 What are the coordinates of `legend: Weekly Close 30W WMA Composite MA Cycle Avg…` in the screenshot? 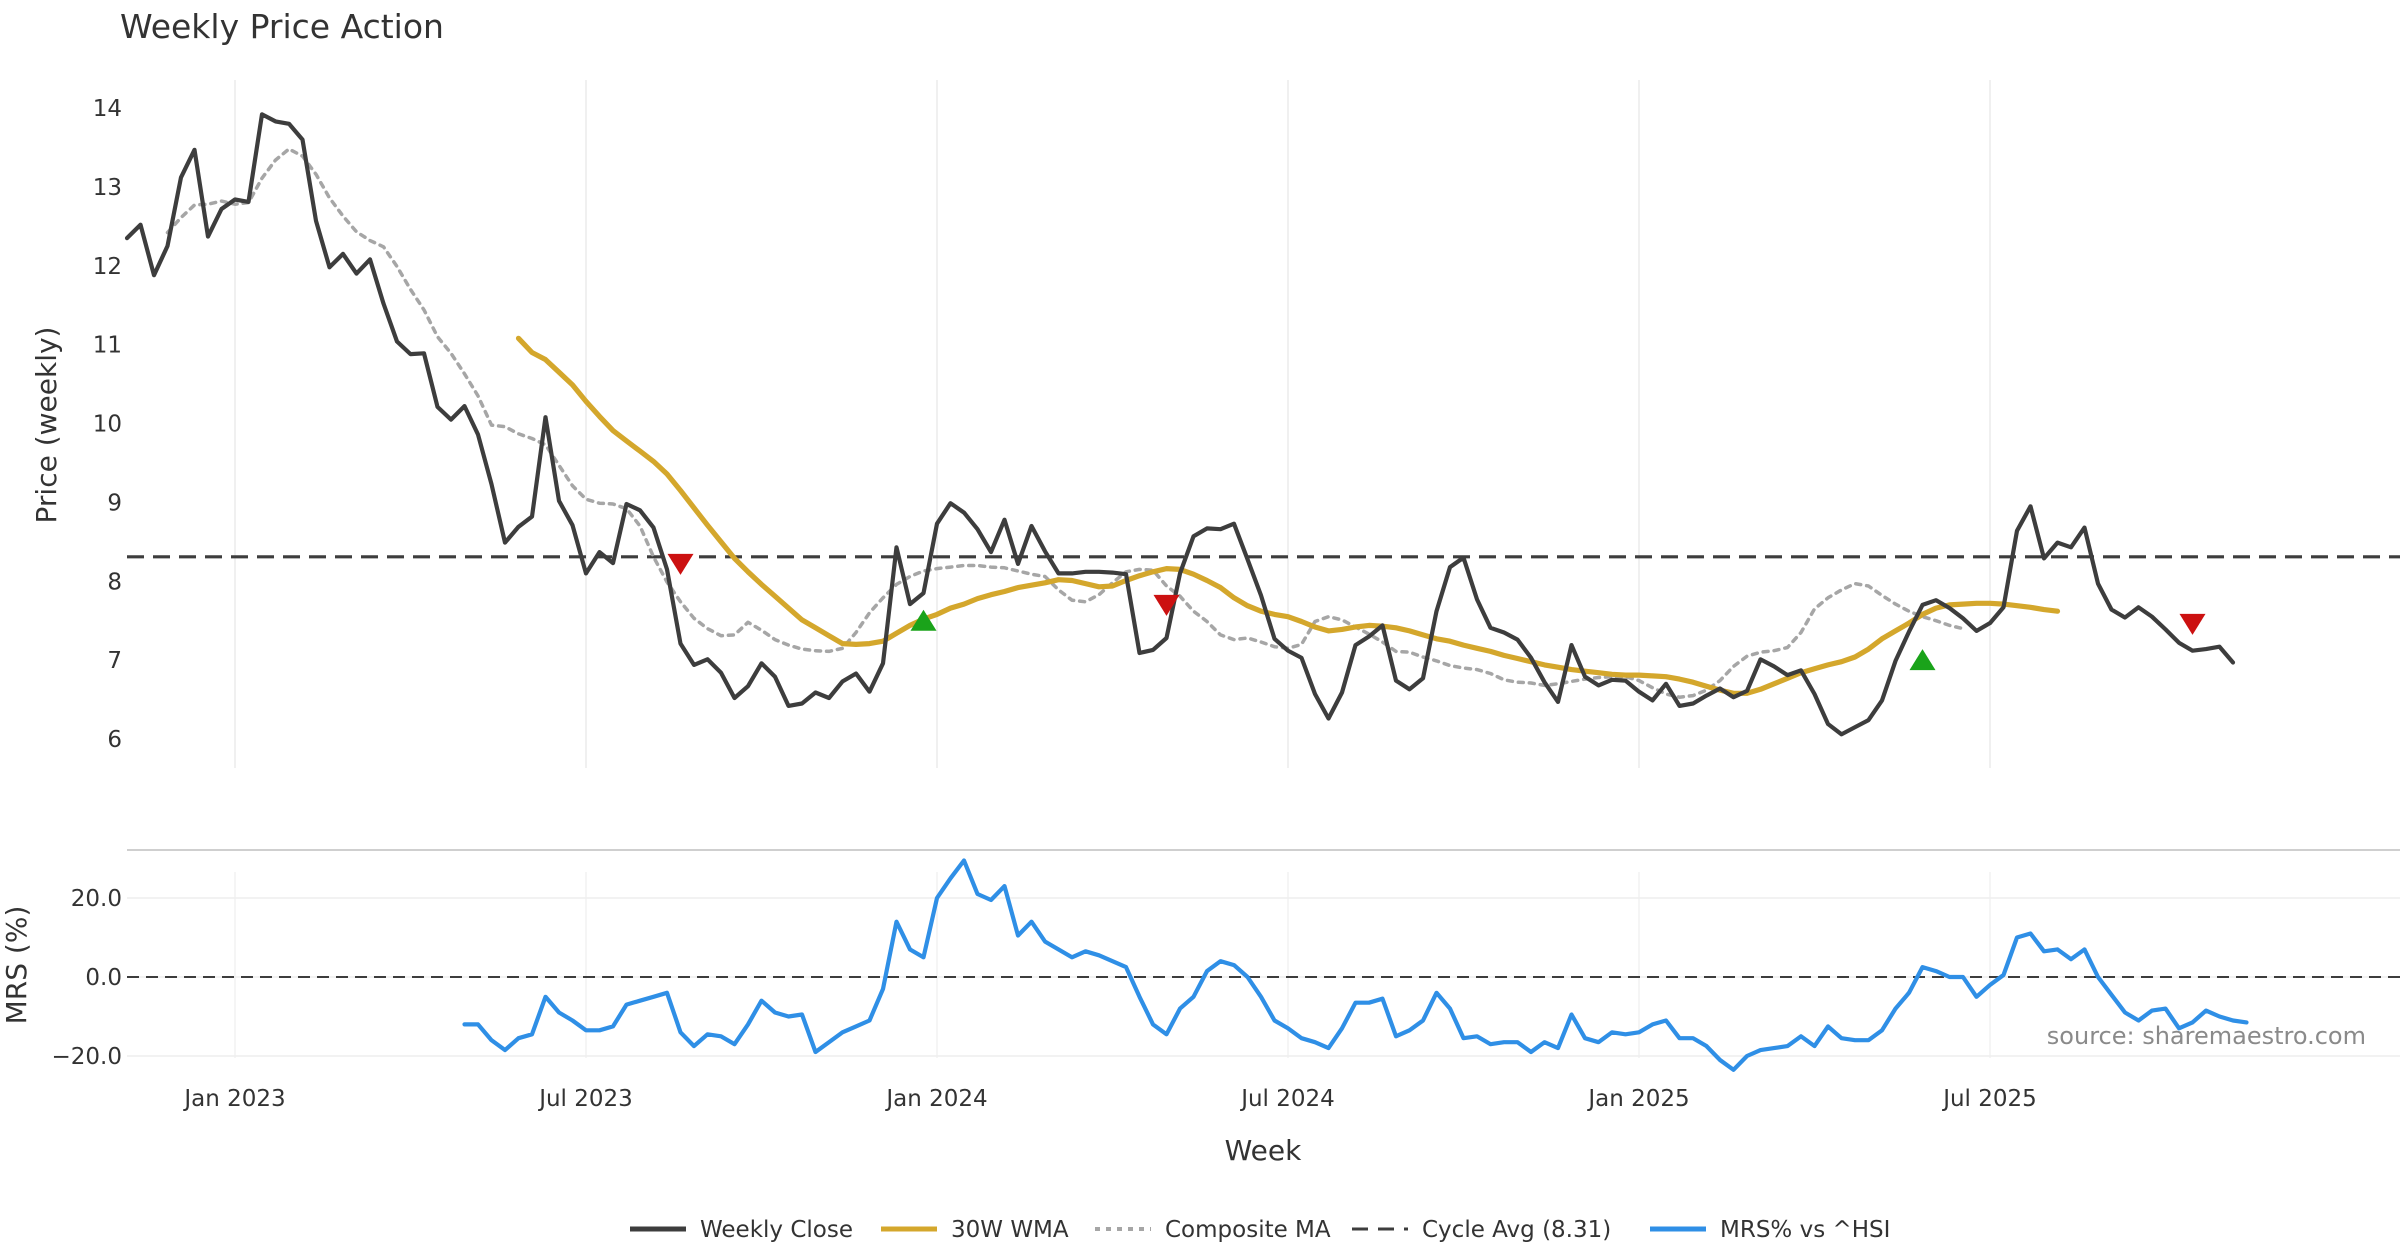 It's located at (1260, 1230).